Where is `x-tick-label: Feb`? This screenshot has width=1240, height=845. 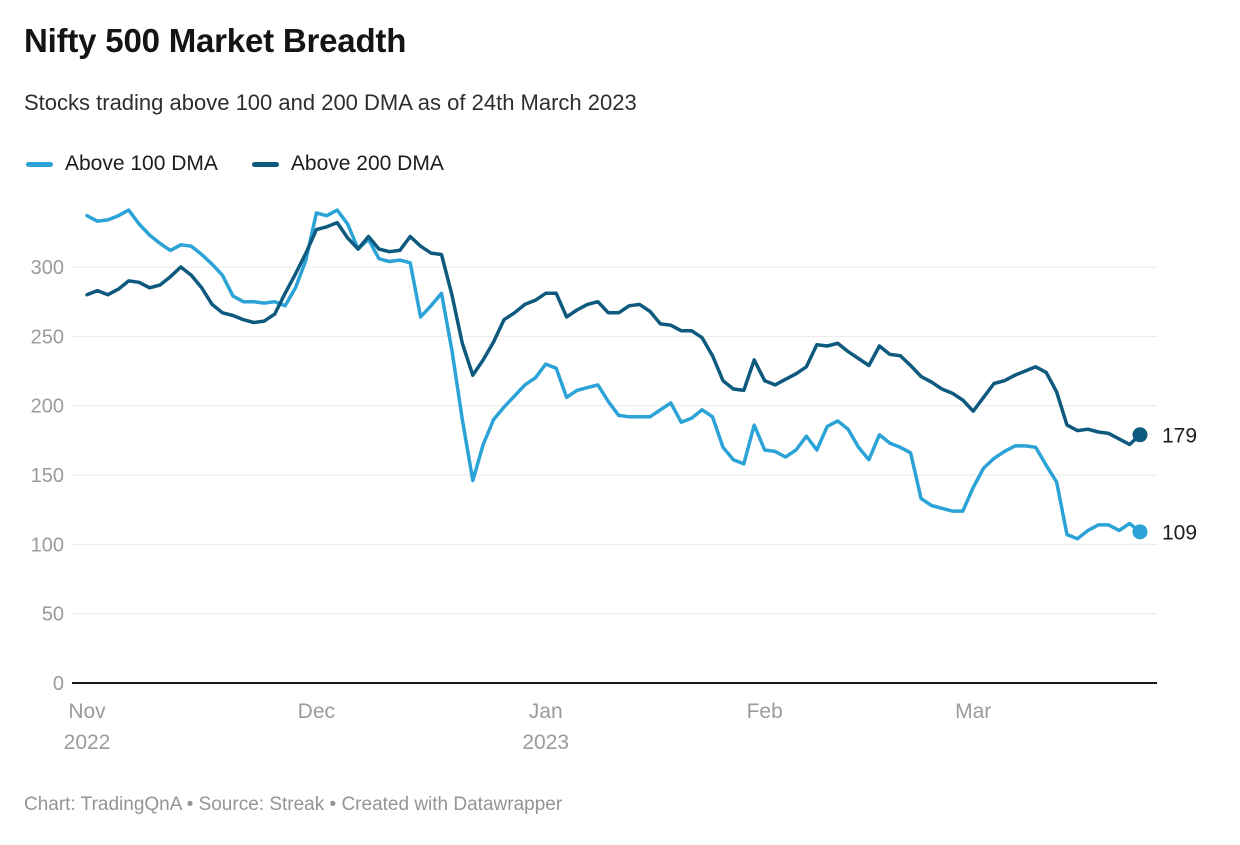
x-tick-label: Feb is located at coordinates (765, 711).